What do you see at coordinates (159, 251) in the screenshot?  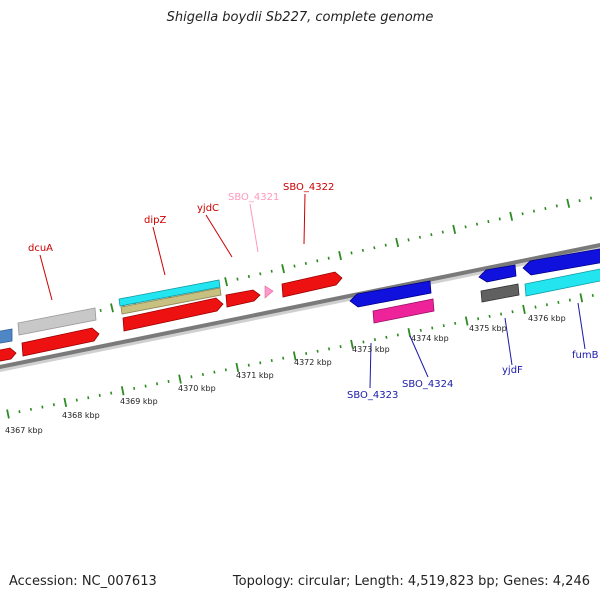 I see `connector-dipZ` at bounding box center [159, 251].